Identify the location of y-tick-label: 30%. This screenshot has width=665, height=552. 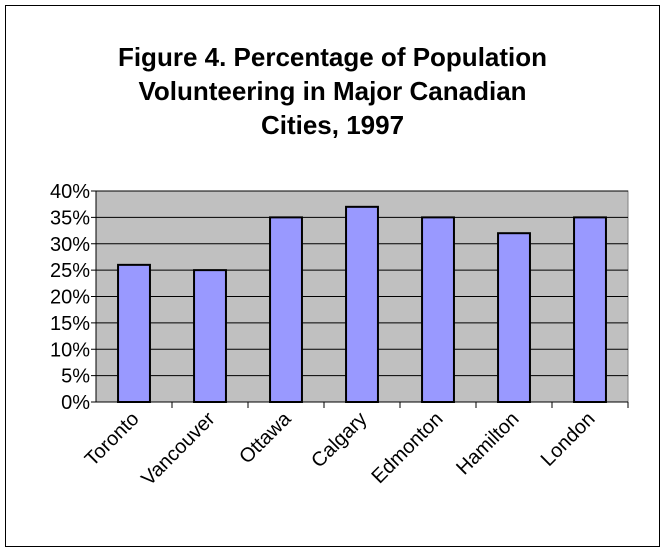
(70, 245).